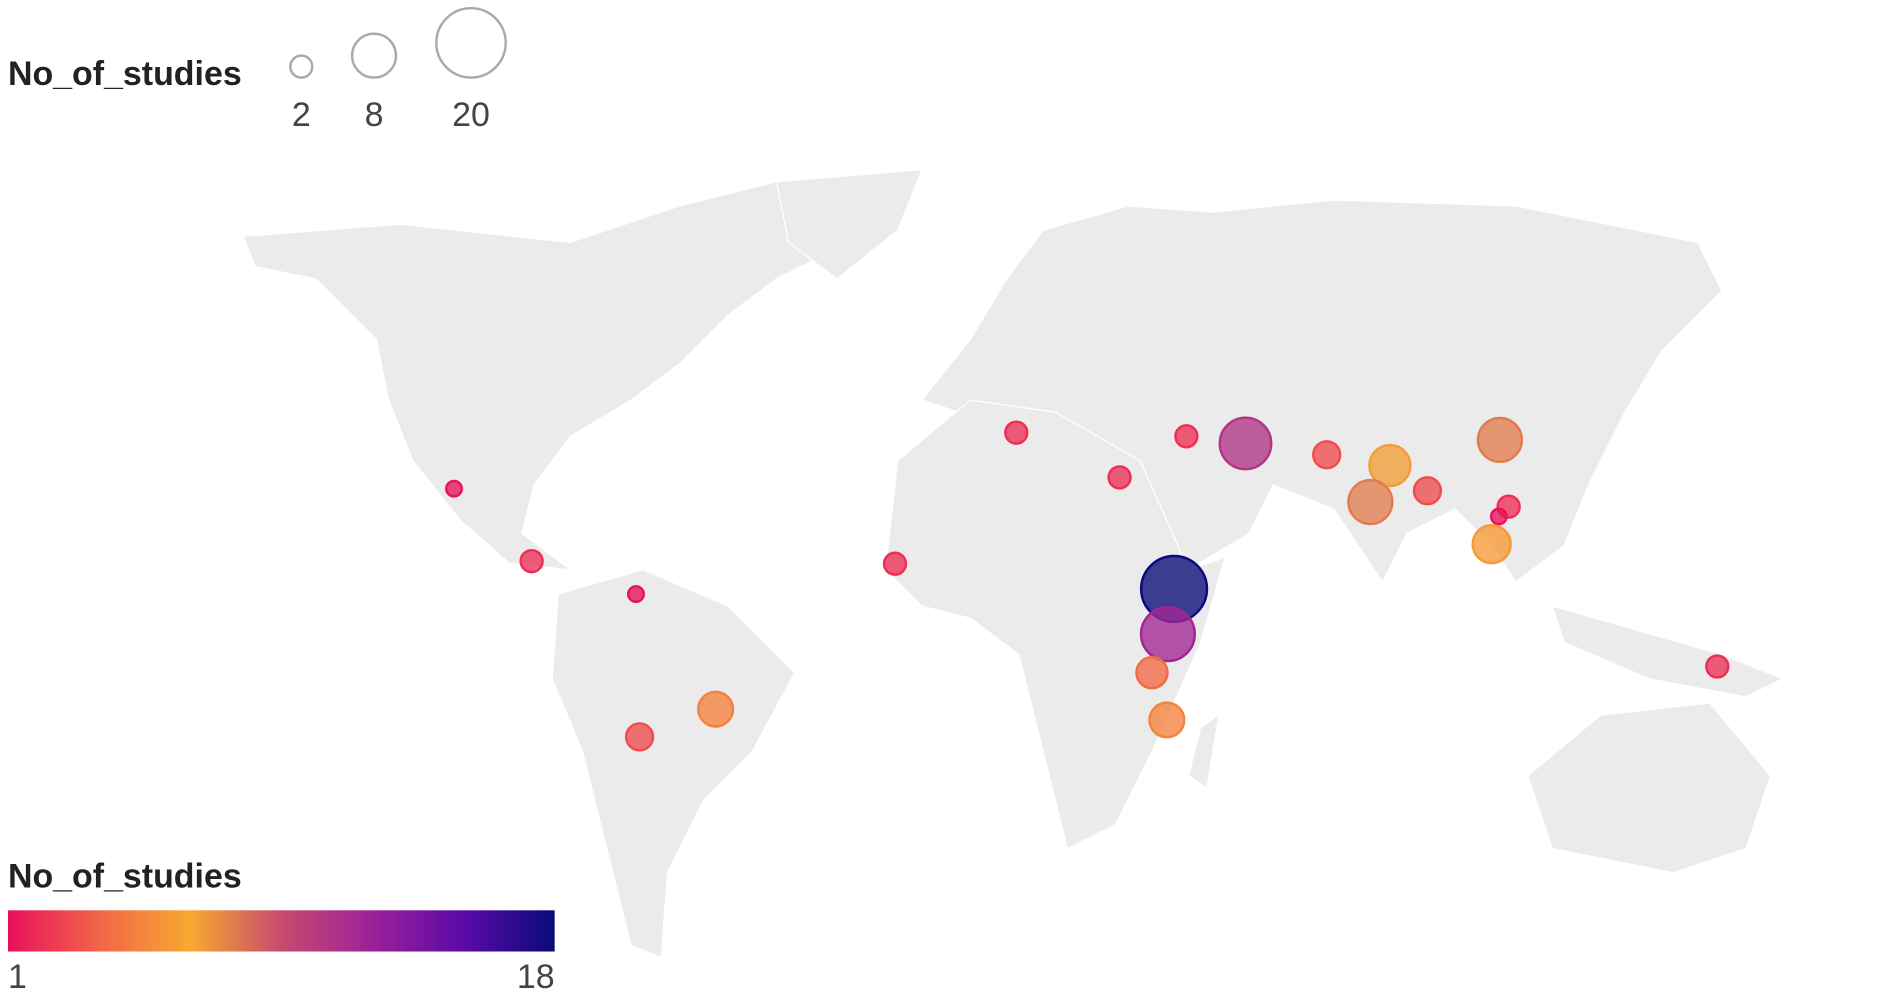  What do you see at coordinates (374, 115) in the screenshot?
I see `size-legend-label: 8` at bounding box center [374, 115].